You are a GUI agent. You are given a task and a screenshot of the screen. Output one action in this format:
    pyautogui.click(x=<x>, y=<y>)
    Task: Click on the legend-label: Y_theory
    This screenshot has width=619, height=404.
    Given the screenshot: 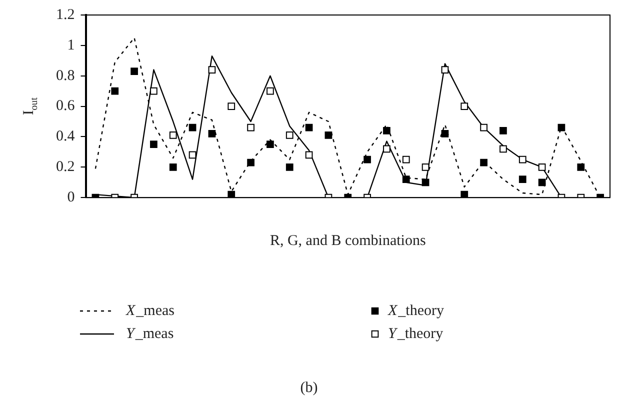 What is the action you would take?
    pyautogui.click(x=416, y=334)
    